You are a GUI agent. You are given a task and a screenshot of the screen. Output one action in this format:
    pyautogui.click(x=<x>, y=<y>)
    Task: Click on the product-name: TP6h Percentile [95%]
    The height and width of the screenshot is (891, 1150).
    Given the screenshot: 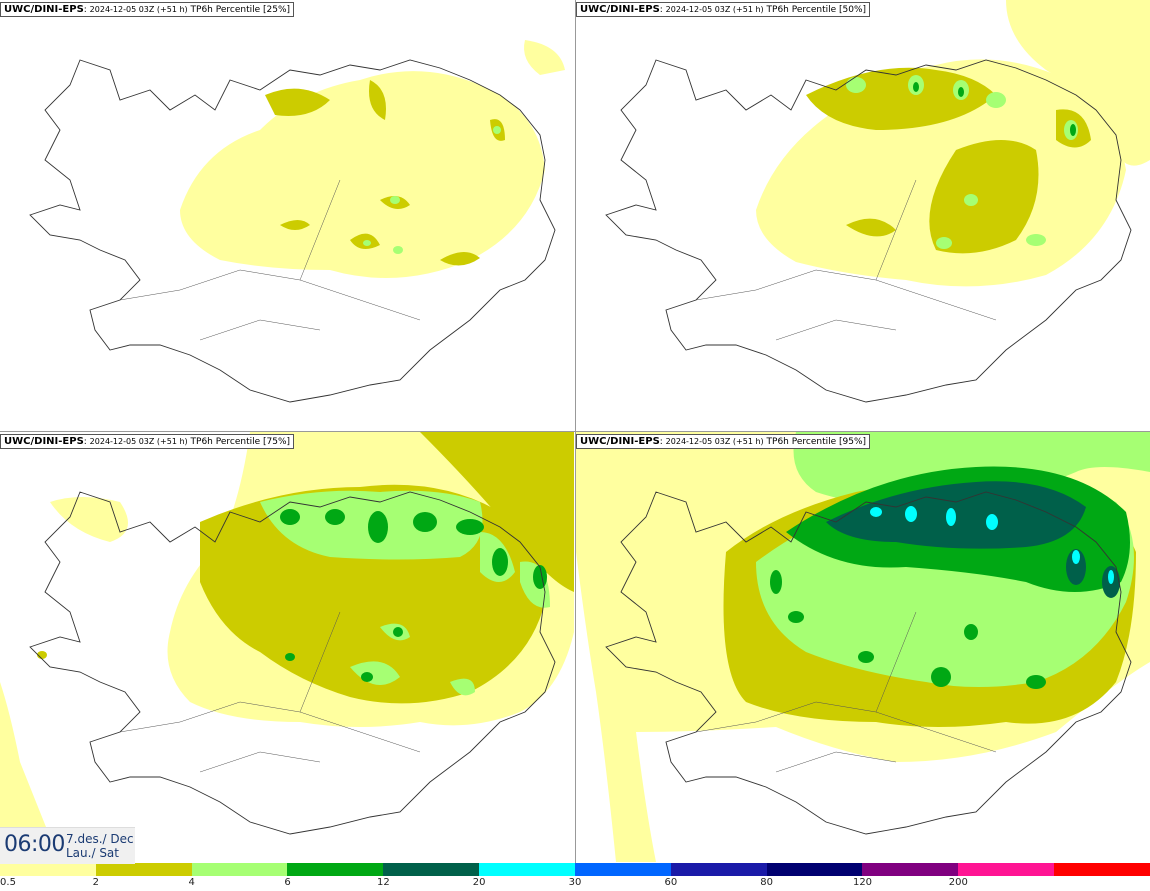 What is the action you would take?
    pyautogui.click(x=816, y=442)
    